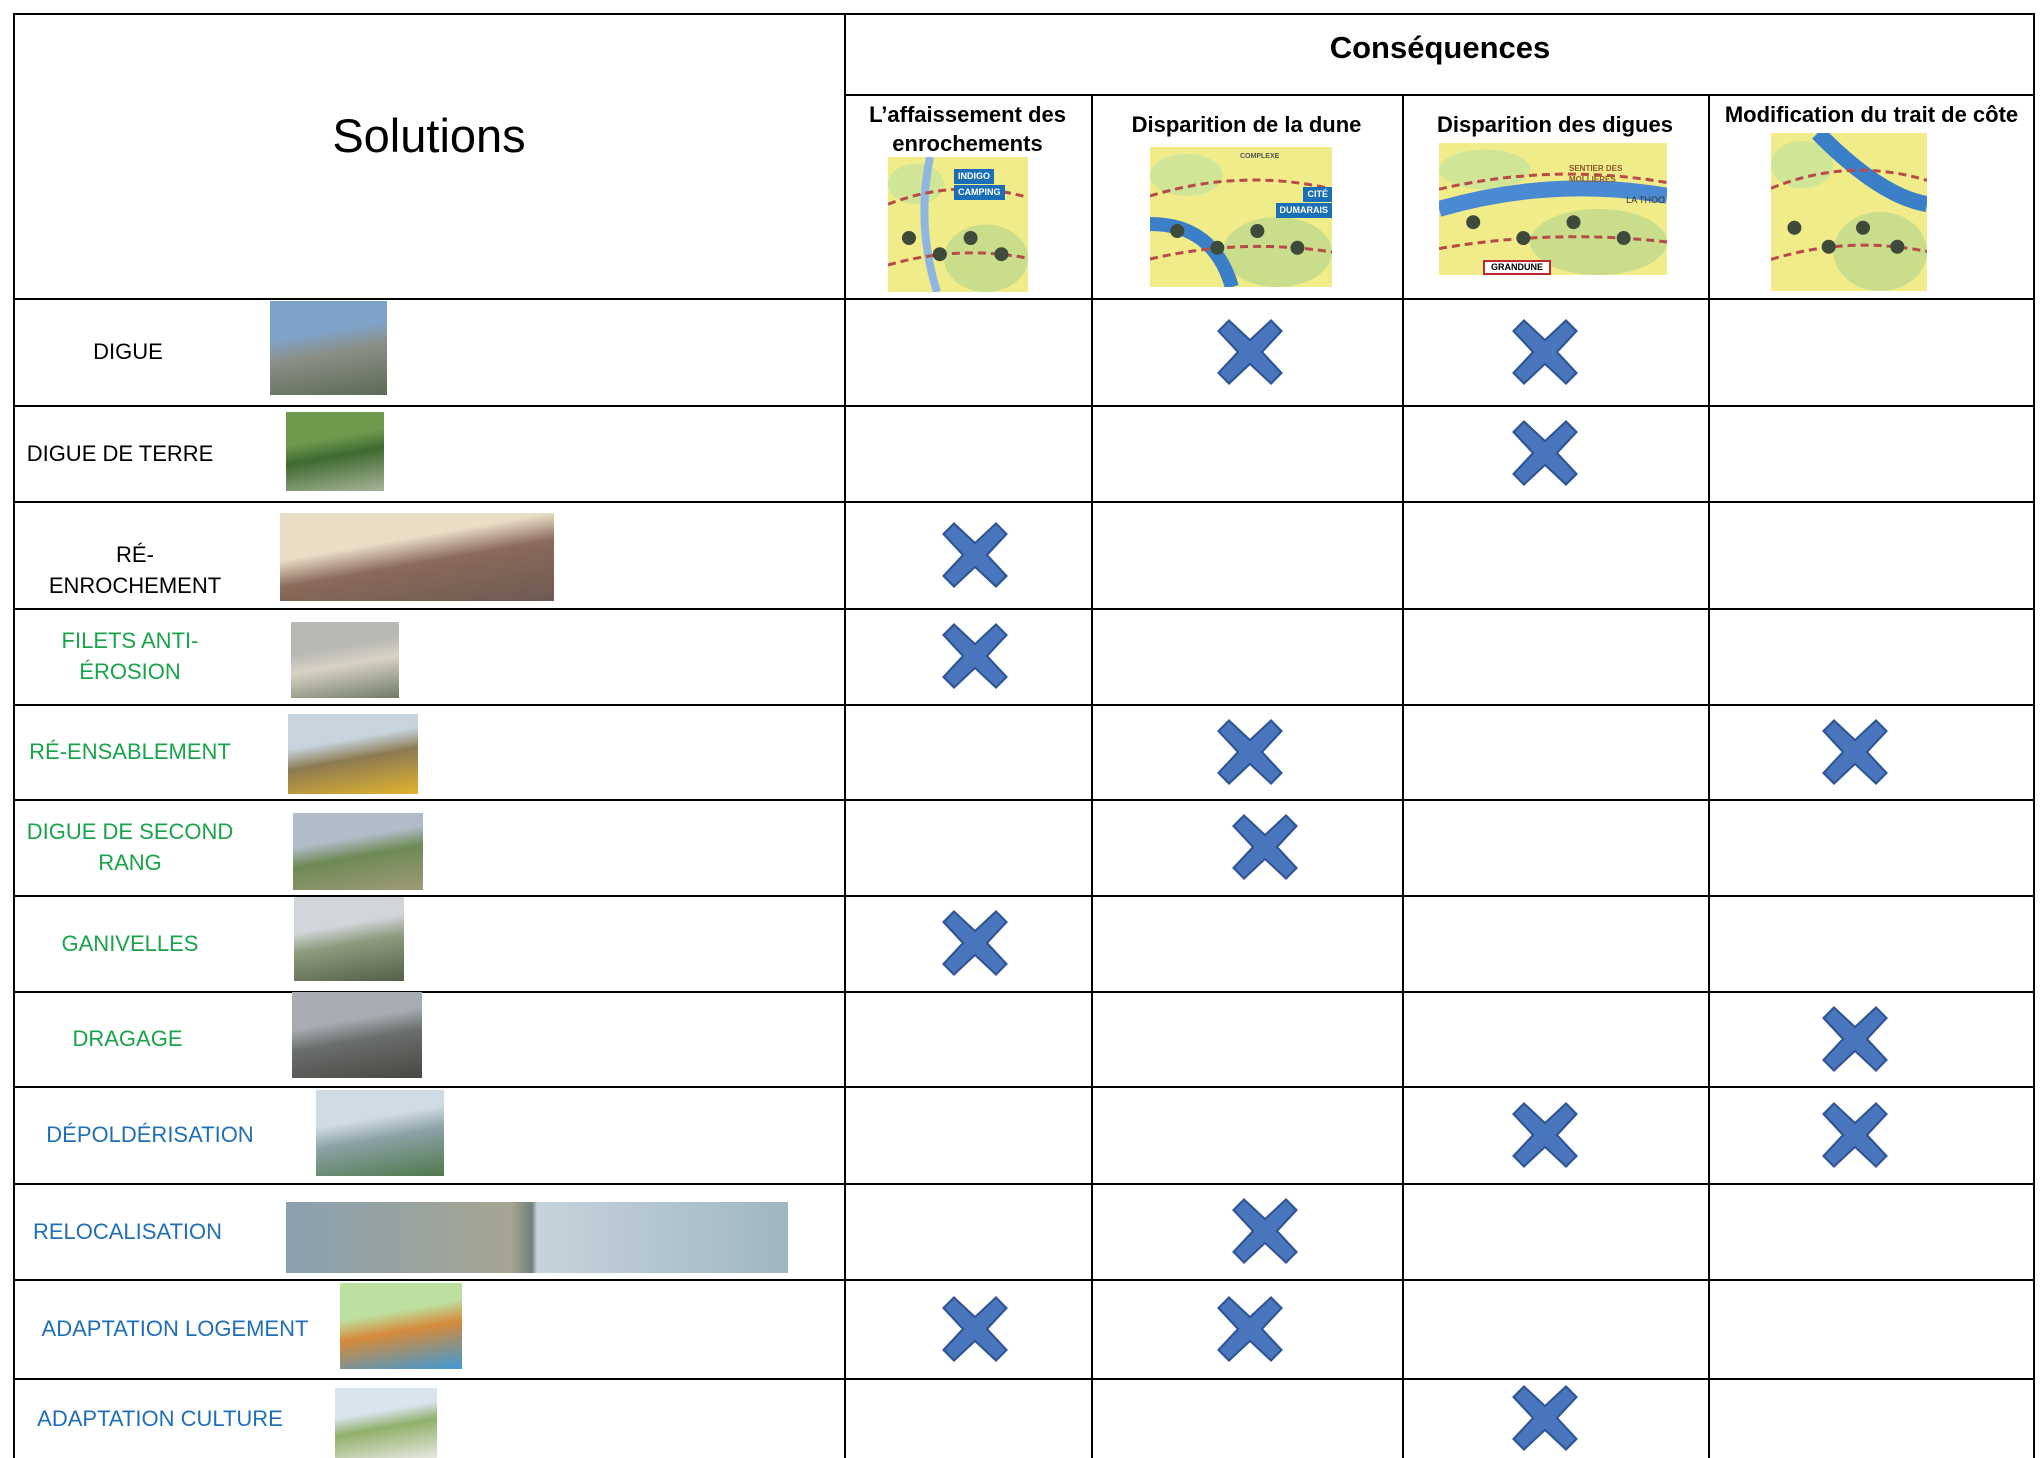 The image size is (2040, 1458). I want to click on row-label: ADAPTATION LOGEMENT, so click(175, 1328).